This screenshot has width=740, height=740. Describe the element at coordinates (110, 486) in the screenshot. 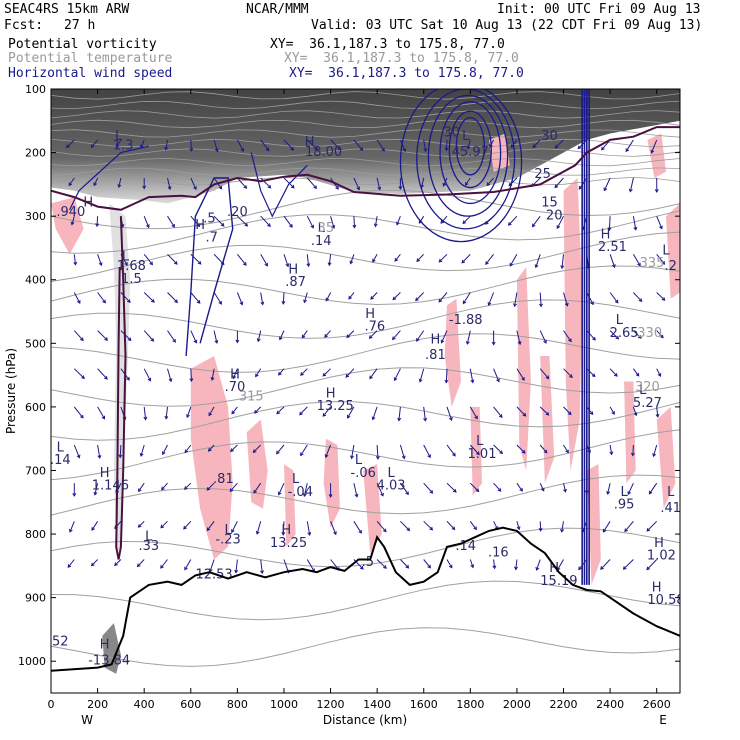

I see `contour-annotation: 1.146` at that location.